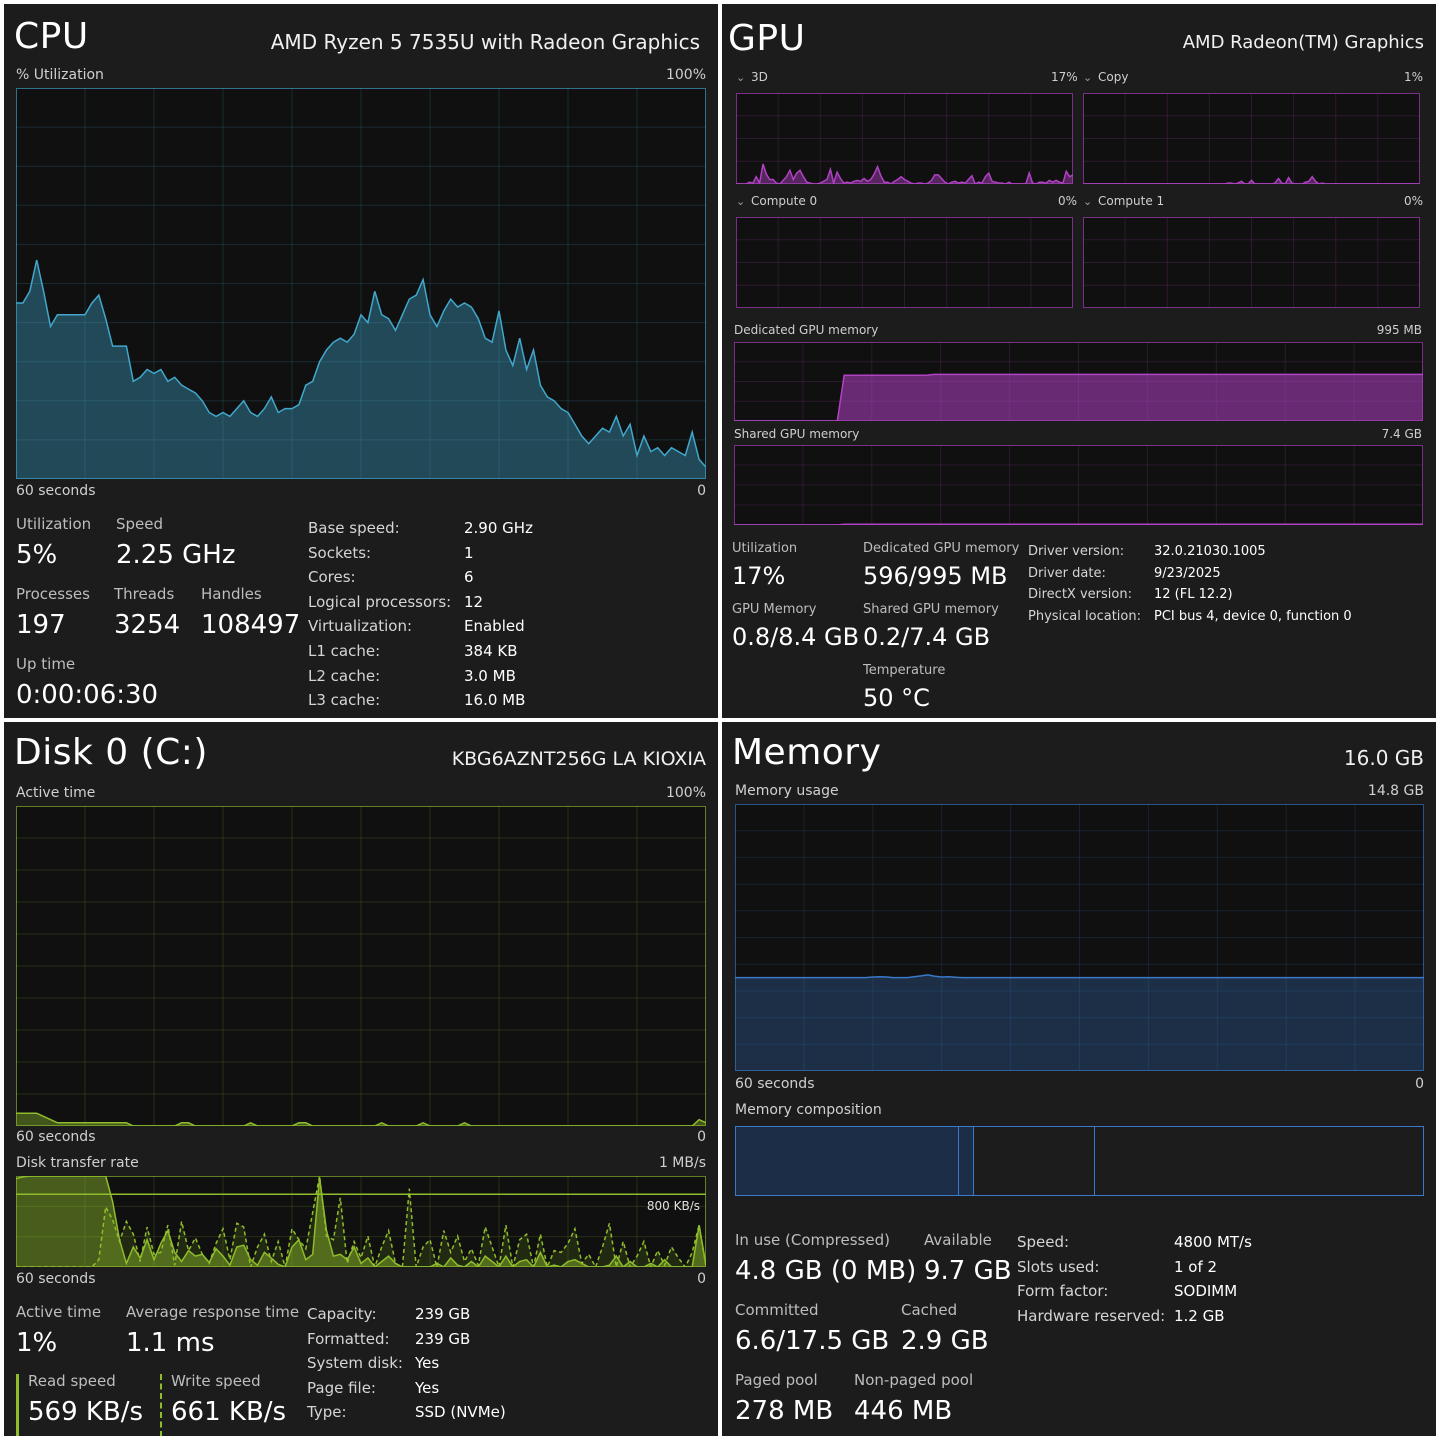 This screenshot has width=1440, height=1440. What do you see at coordinates (1058, 1266) in the screenshot?
I see `memory-spec-key: Slots used:` at bounding box center [1058, 1266].